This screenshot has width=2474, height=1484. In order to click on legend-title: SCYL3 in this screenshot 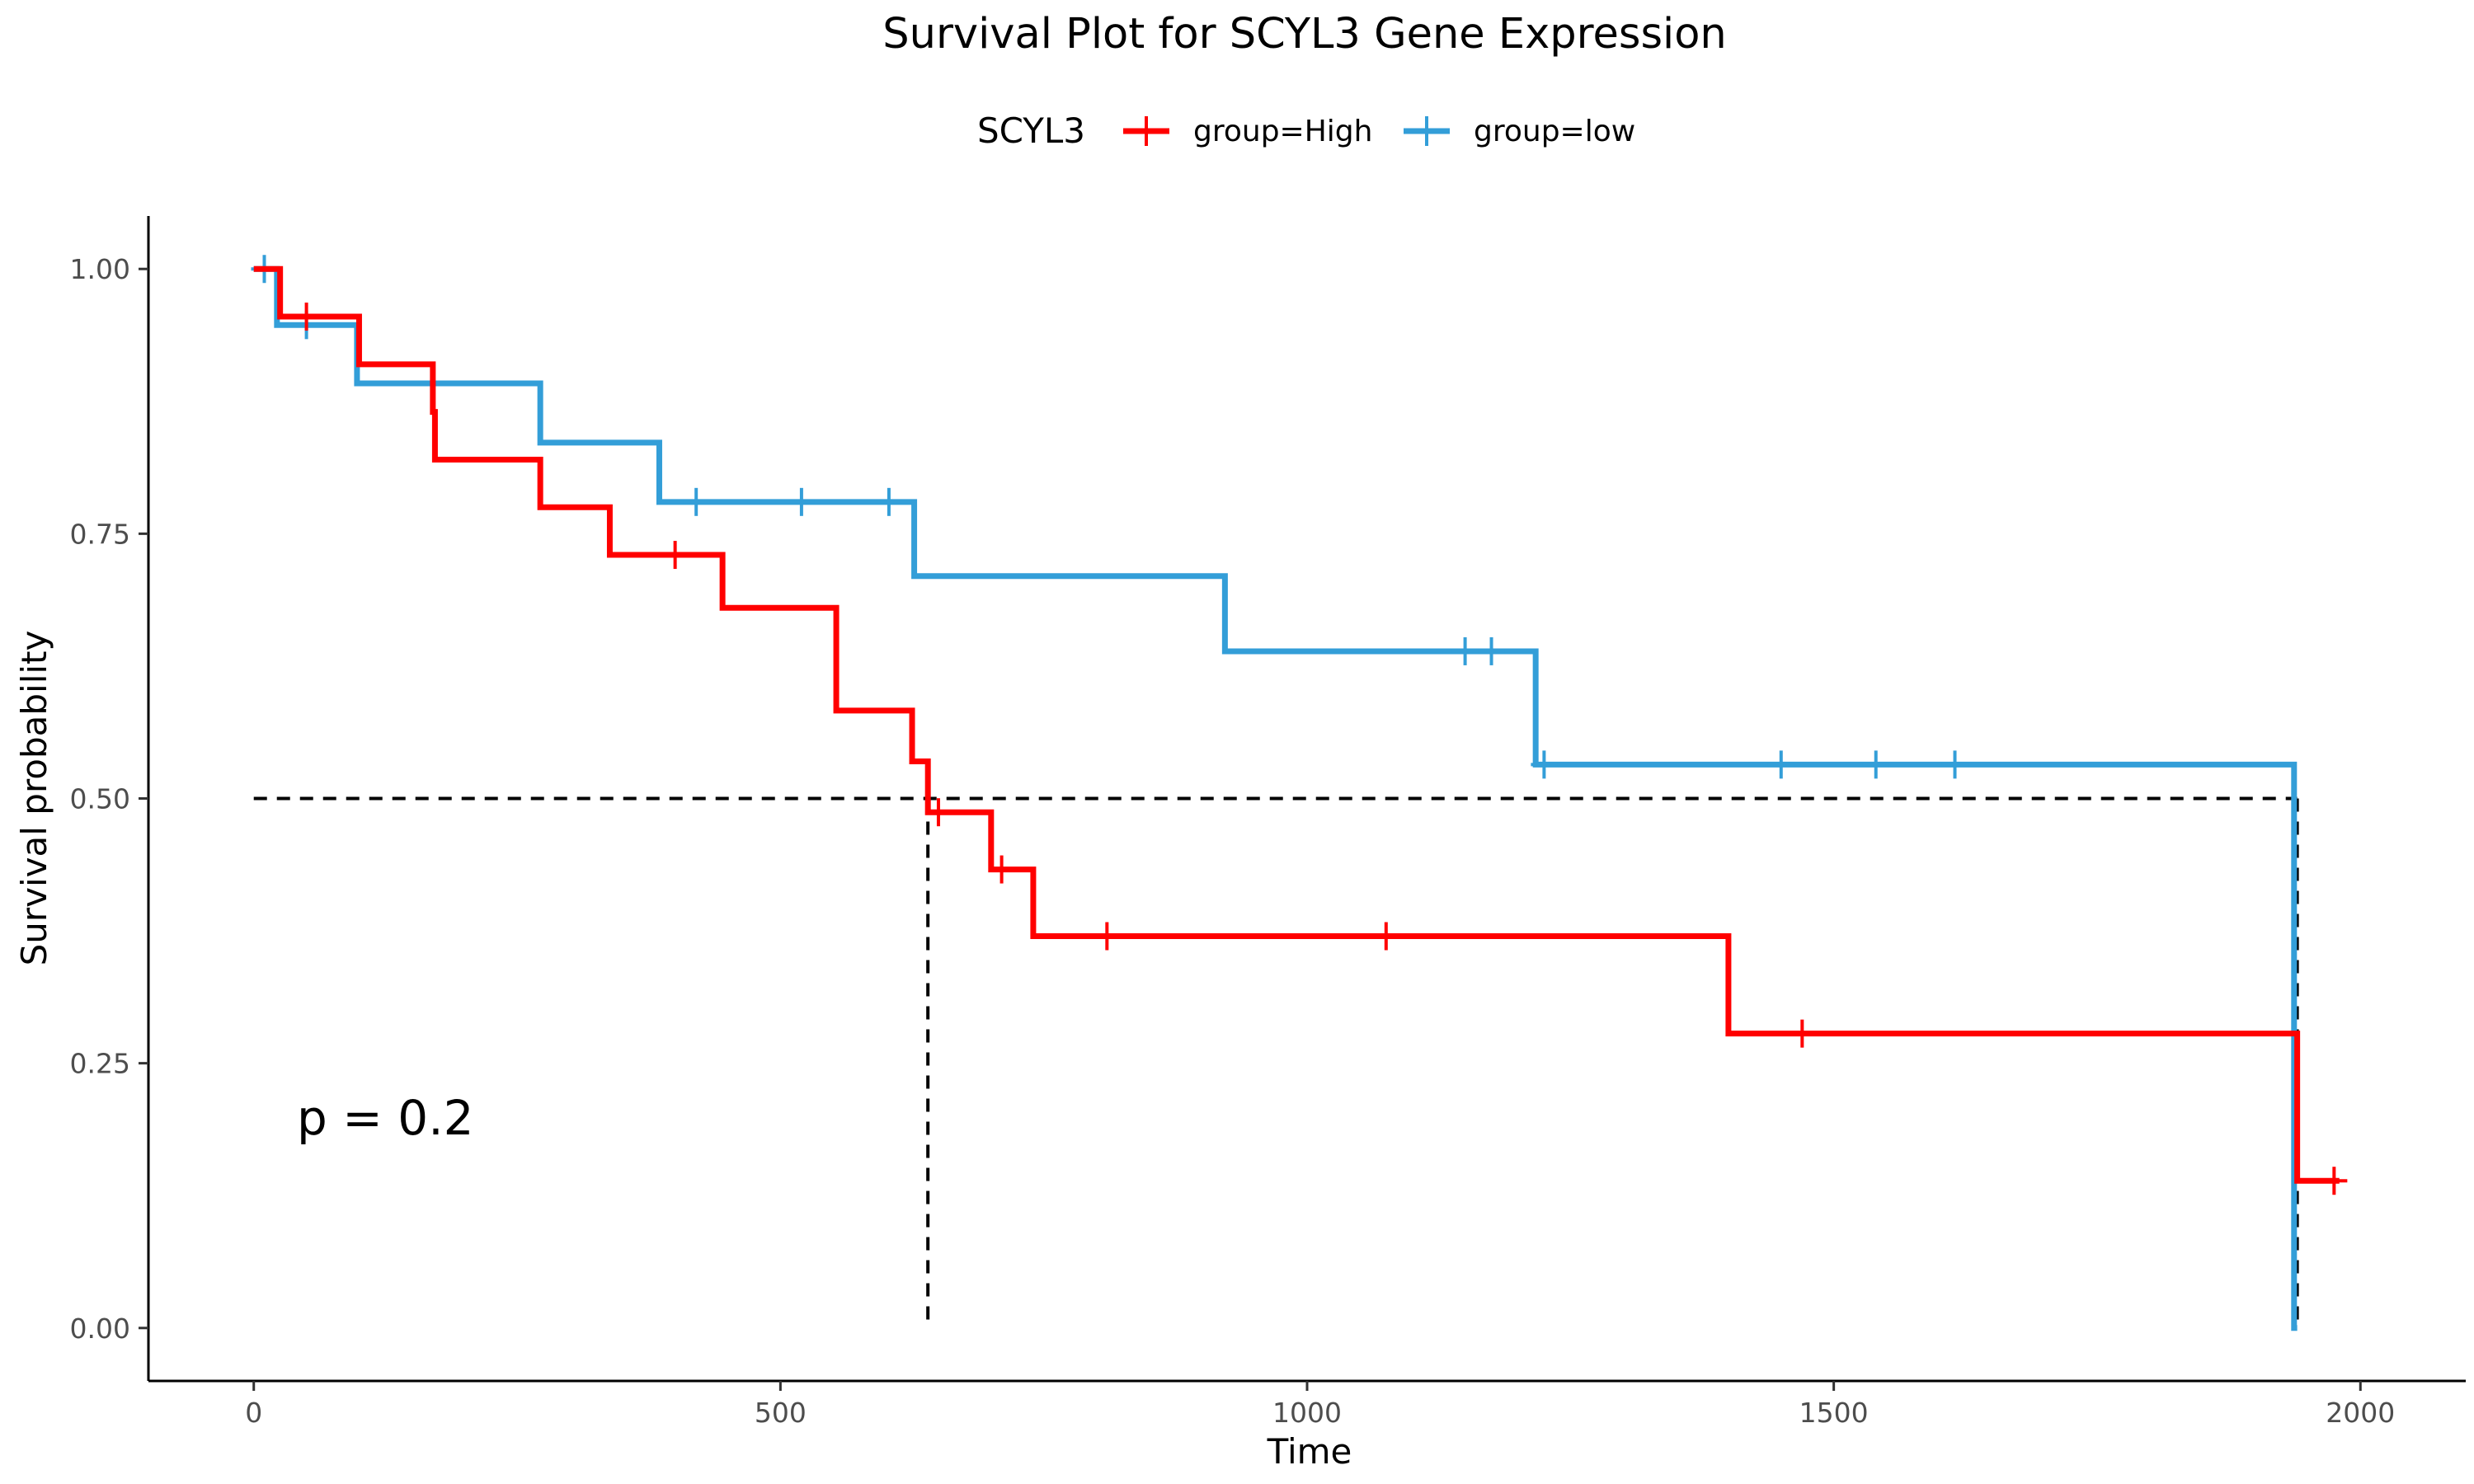, I will do `click(1031, 130)`.